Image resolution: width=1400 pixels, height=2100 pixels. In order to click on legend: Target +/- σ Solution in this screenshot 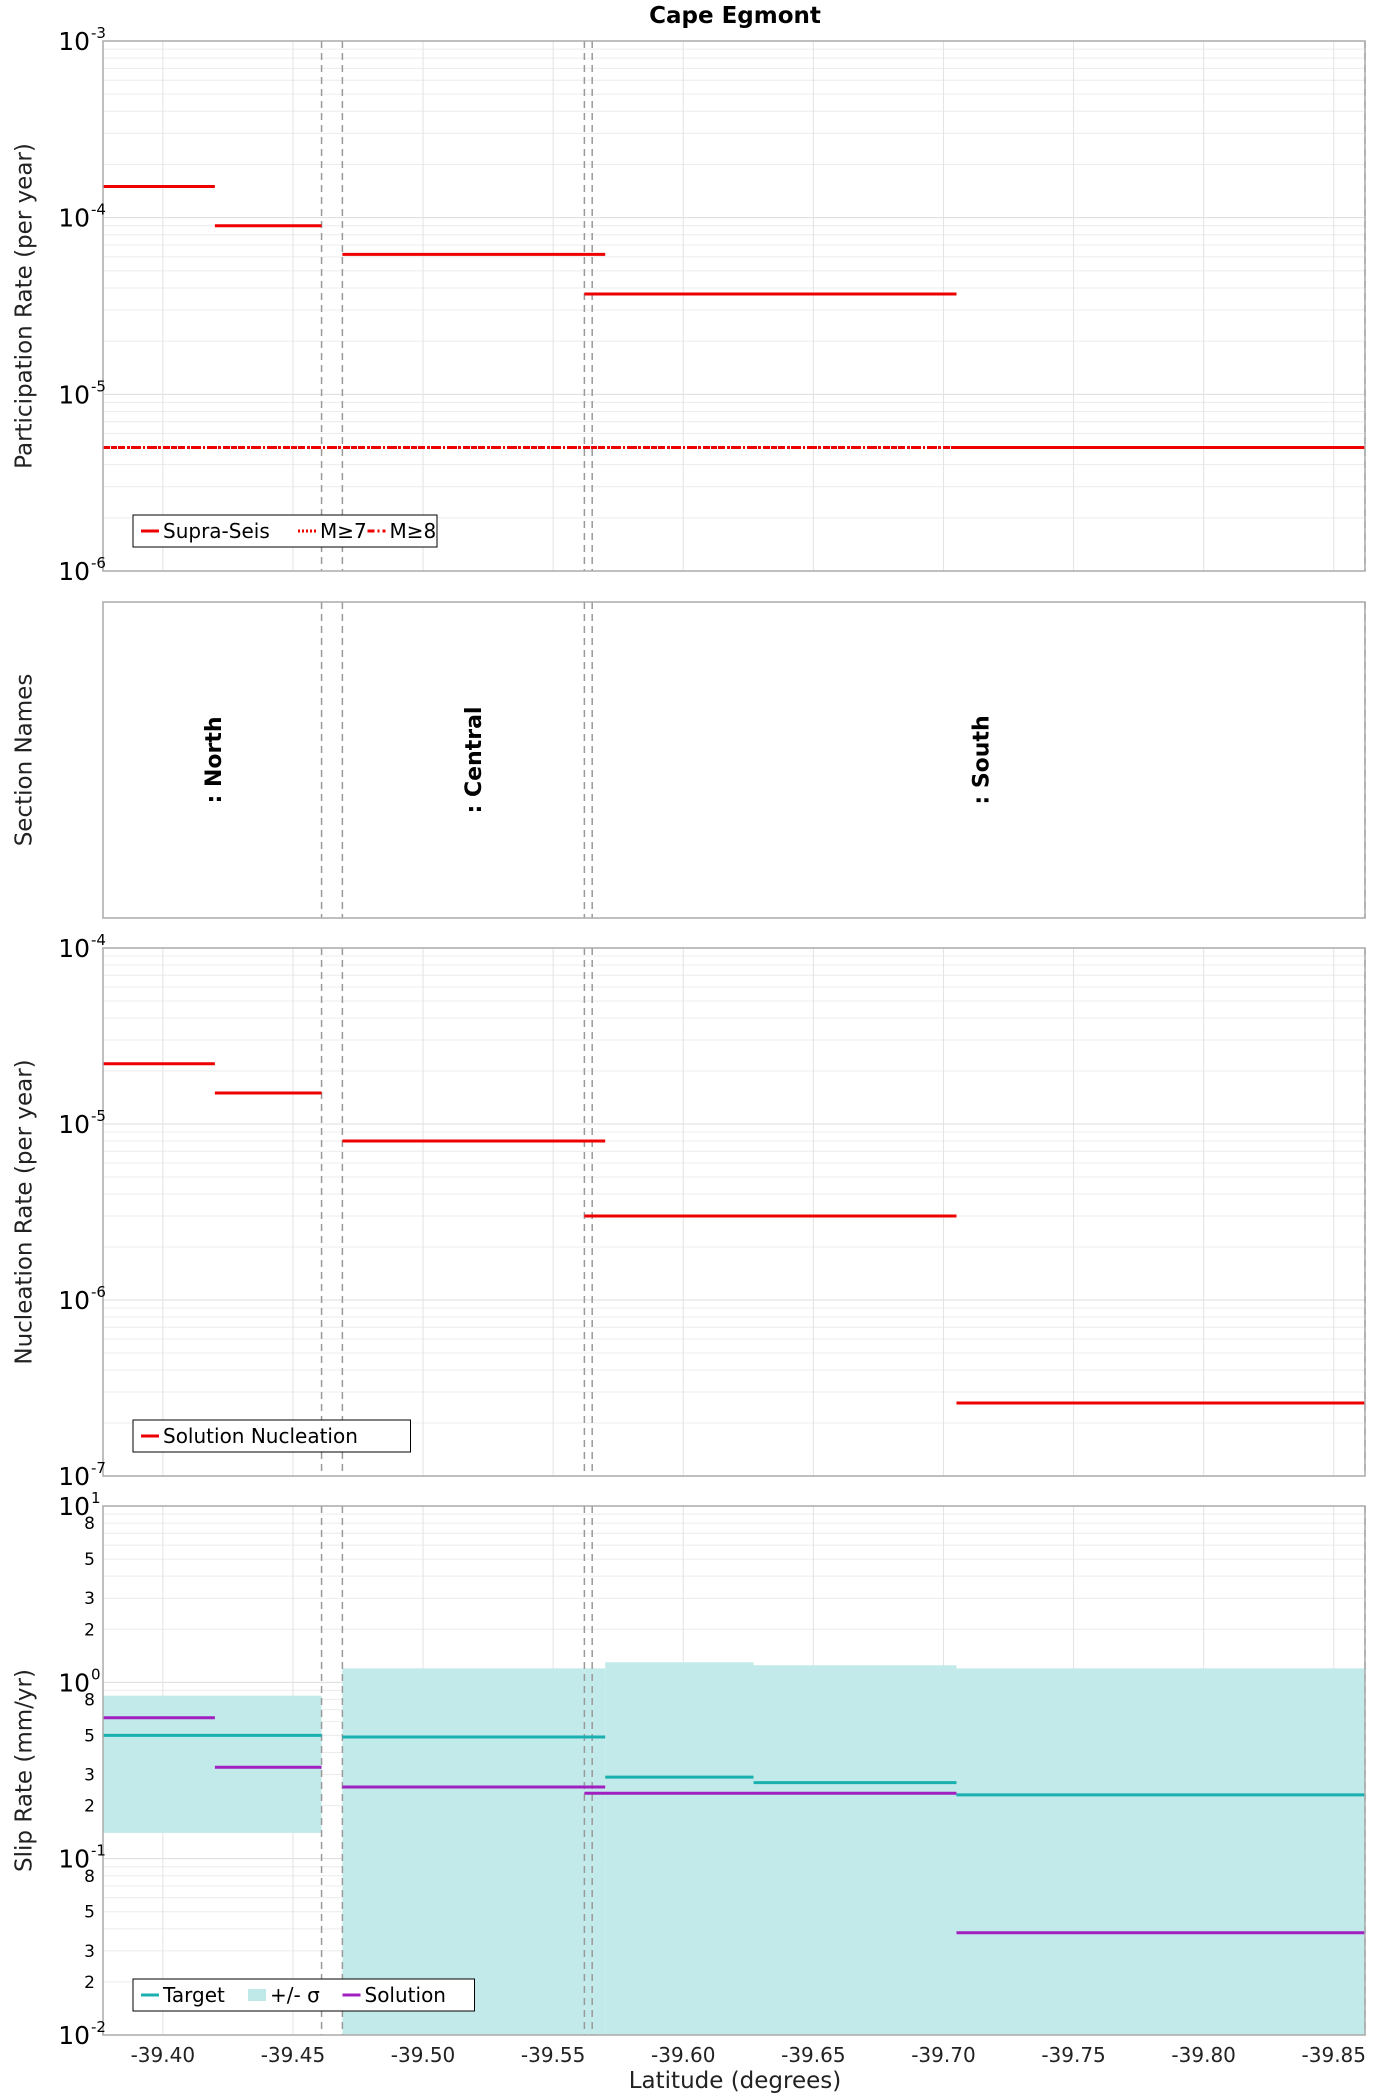, I will do `click(303, 1995)`.